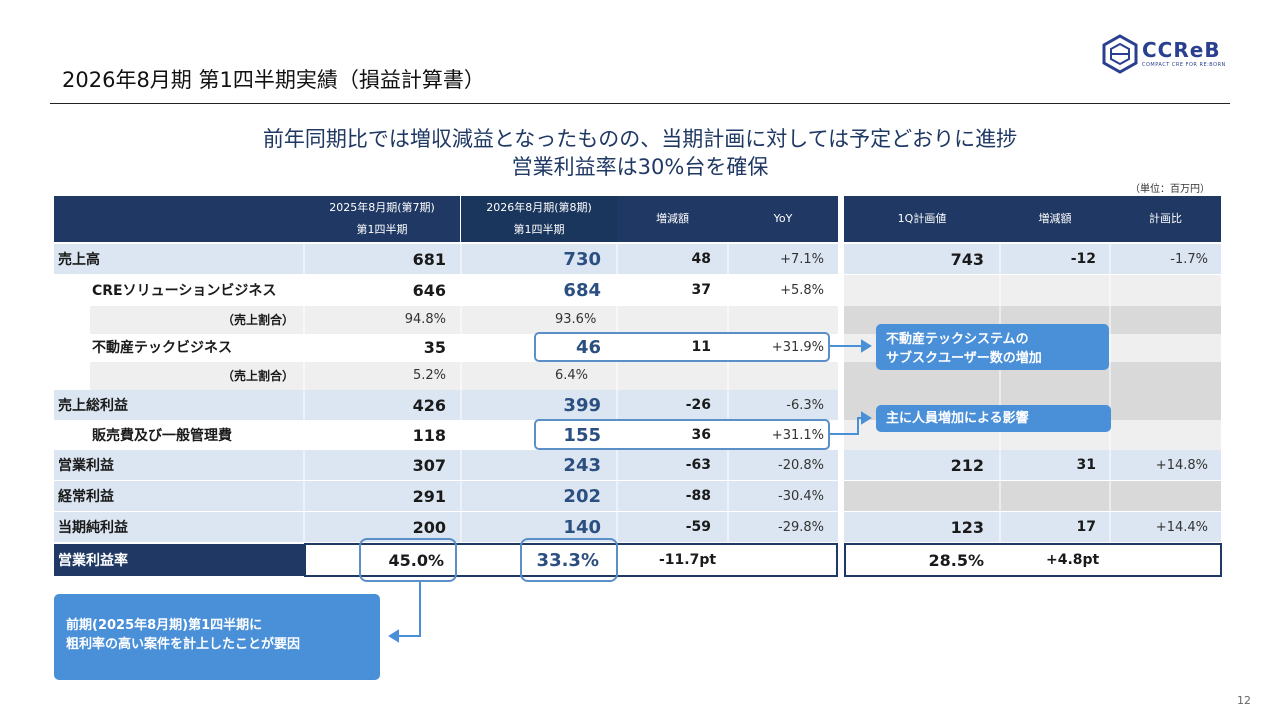 The width and height of the screenshot is (1280, 720). I want to click on callout-tech-growth: 不動産テックシステムの サブスクユーザー数の増加, so click(992, 347).